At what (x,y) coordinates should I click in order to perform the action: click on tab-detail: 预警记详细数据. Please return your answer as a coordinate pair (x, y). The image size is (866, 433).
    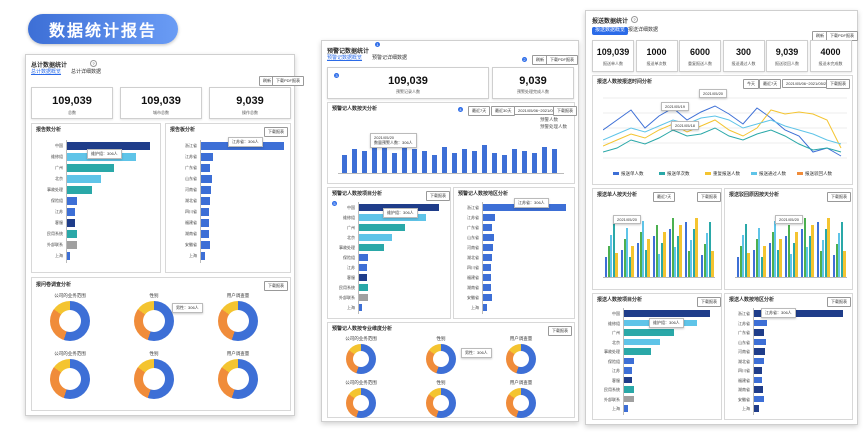
    Looking at the image, I should click on (390, 58).